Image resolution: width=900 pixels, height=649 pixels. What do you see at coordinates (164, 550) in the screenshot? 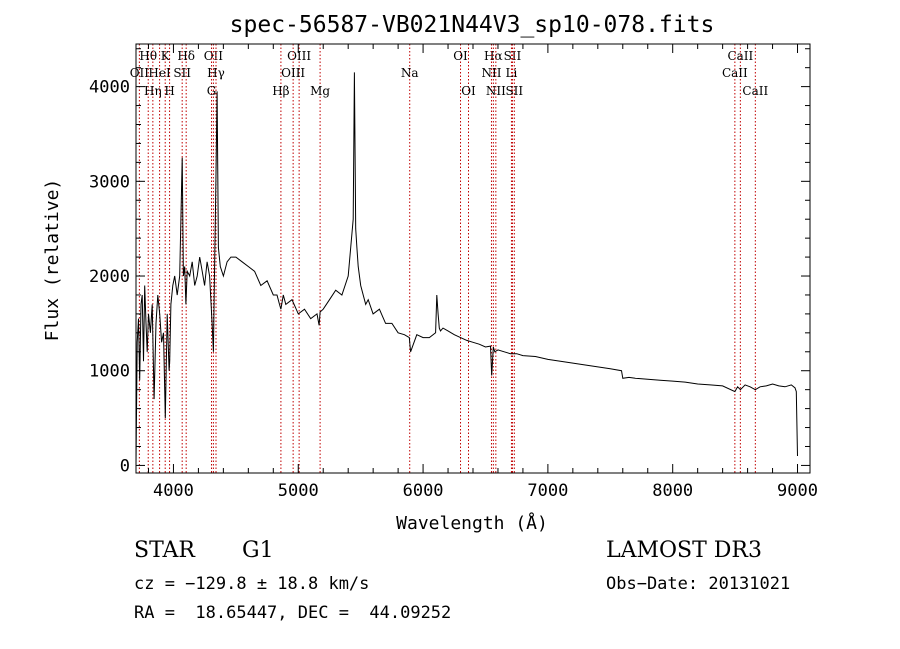
I see `object-class: STAR` at bounding box center [164, 550].